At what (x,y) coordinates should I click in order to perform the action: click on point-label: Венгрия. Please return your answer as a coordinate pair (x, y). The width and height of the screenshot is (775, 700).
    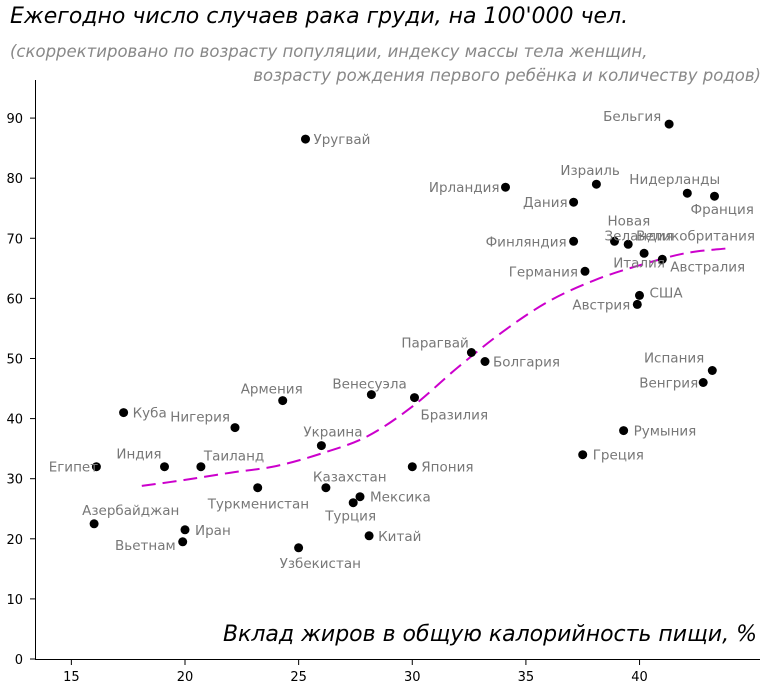
    Looking at the image, I should click on (668, 384).